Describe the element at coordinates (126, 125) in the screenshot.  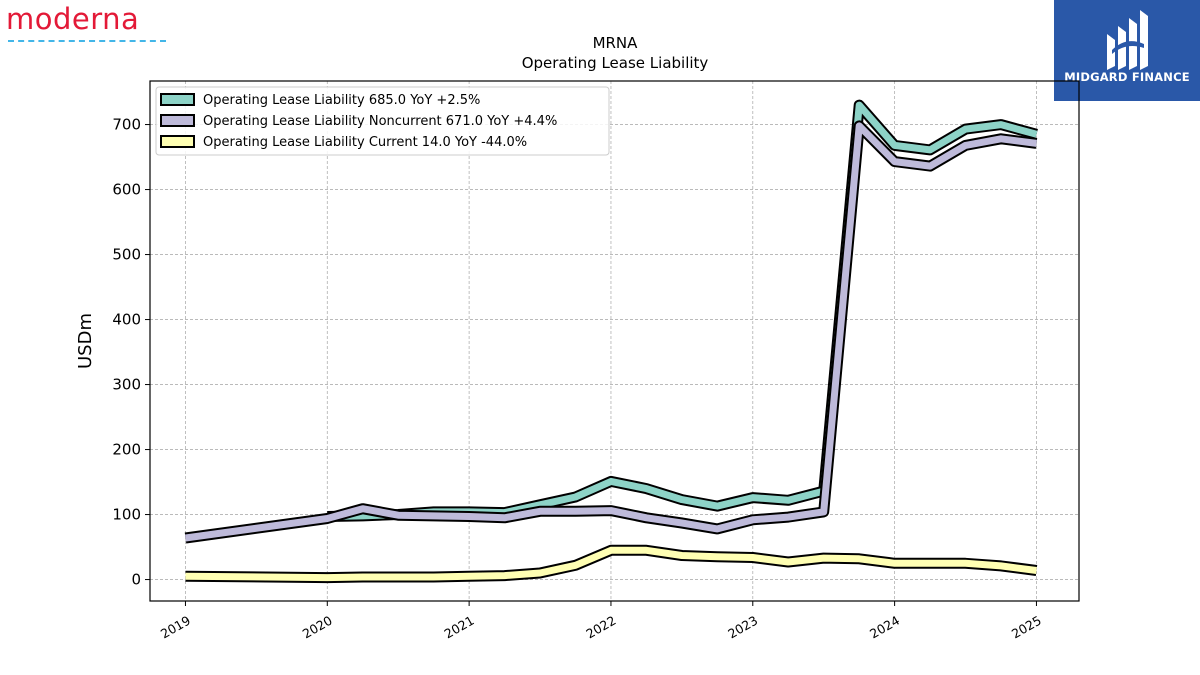
I see `y-tick-label: 700` at that location.